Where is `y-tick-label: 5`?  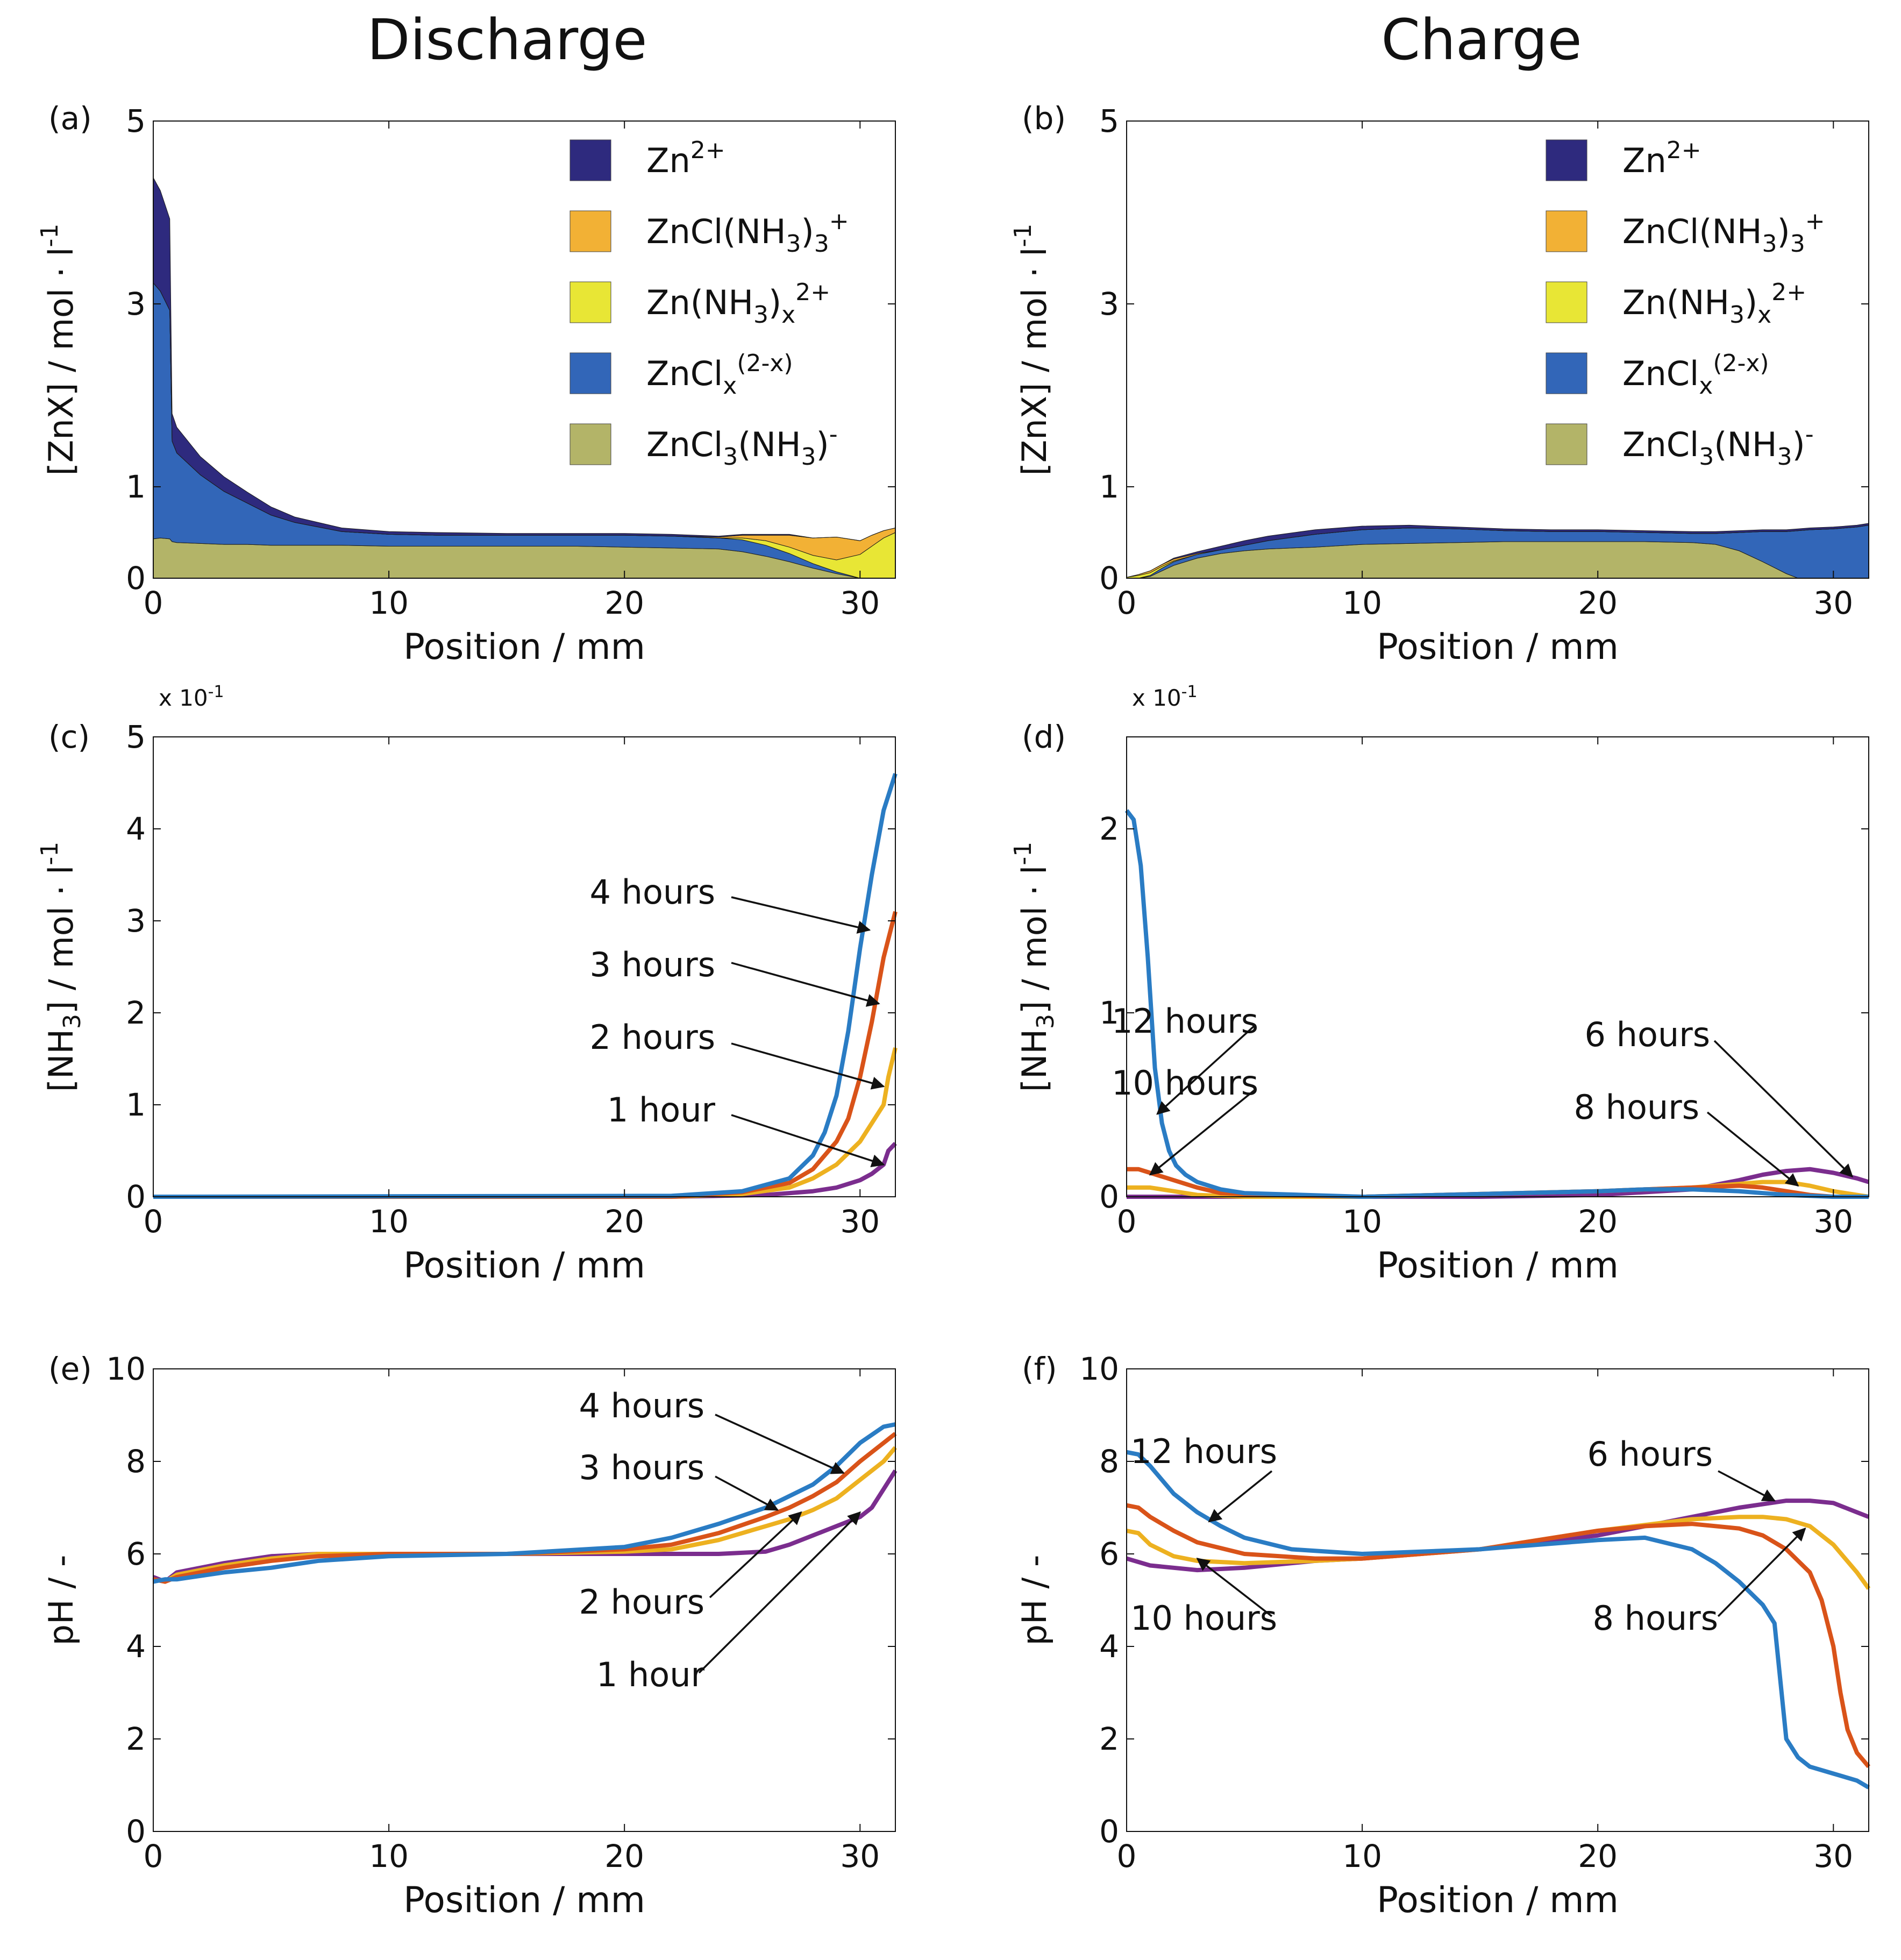
y-tick-label: 5 is located at coordinates (136, 121).